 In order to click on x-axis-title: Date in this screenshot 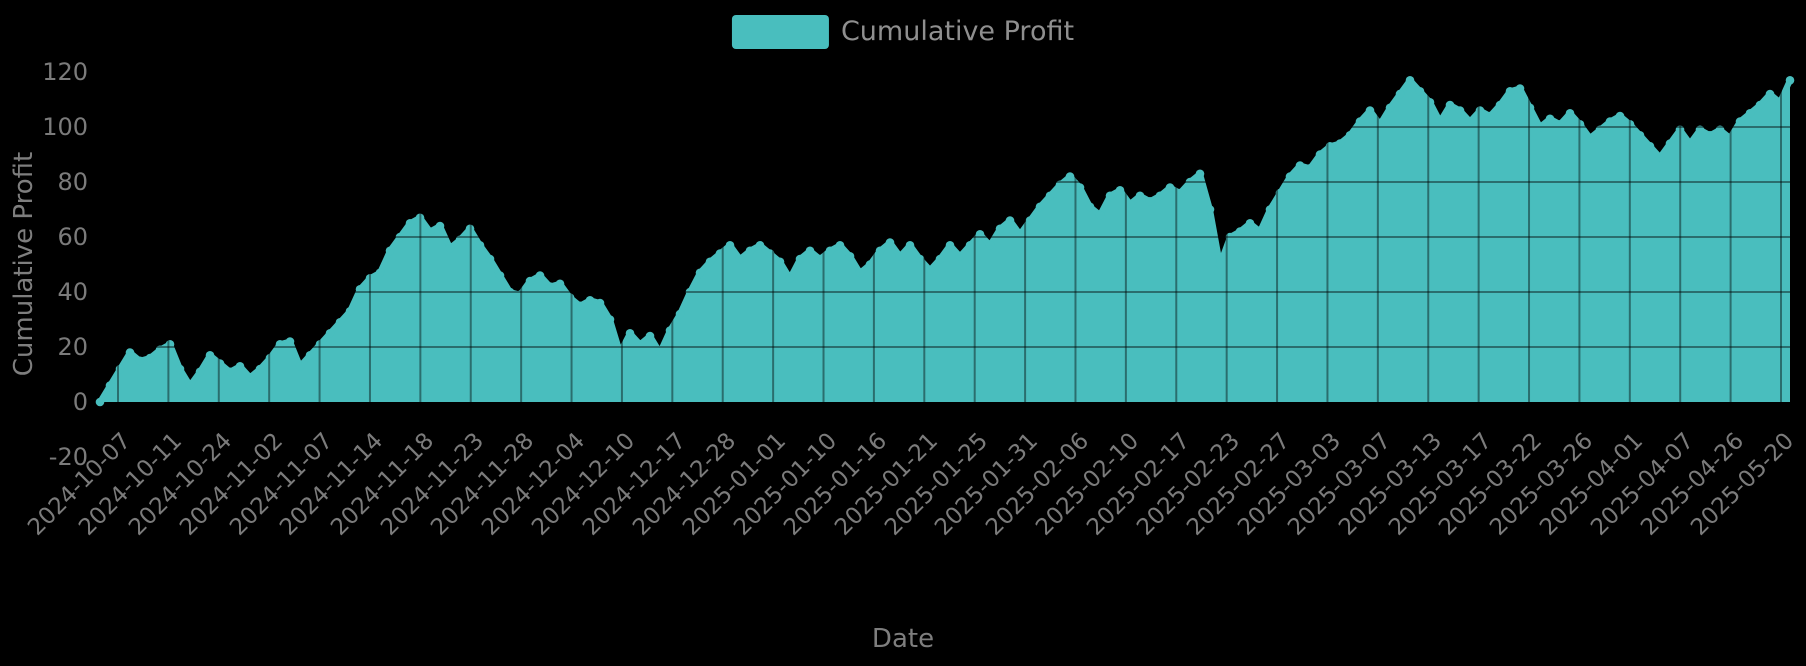, I will do `click(903, 639)`.